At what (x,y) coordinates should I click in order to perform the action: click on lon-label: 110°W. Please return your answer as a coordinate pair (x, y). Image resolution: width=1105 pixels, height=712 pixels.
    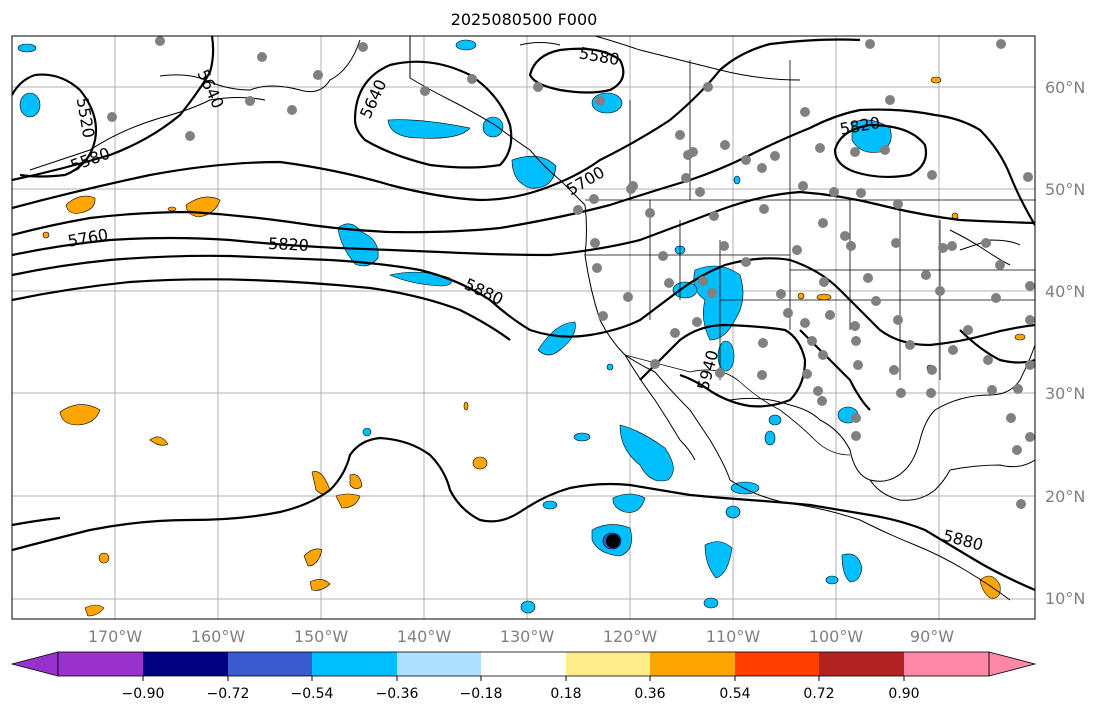
    Looking at the image, I should click on (733, 636).